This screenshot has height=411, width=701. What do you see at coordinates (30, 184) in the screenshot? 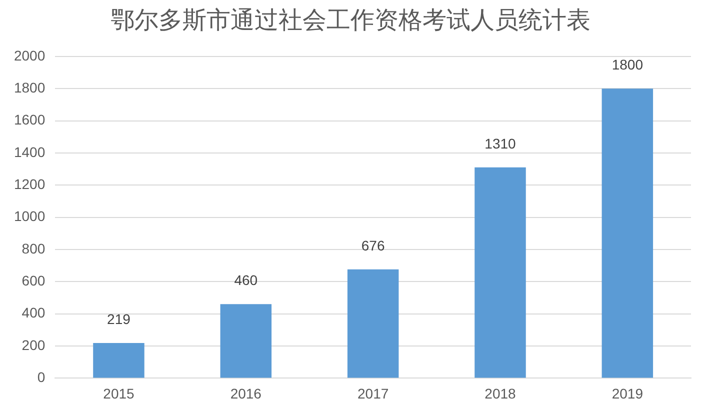
I see `y-tick-label: 1200` at bounding box center [30, 184].